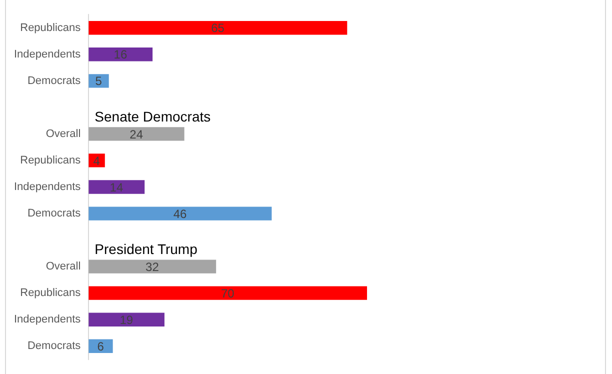 This screenshot has width=612, height=374. Describe the element at coordinates (98, 81) in the screenshot. I see `data-label: 5` at that location.